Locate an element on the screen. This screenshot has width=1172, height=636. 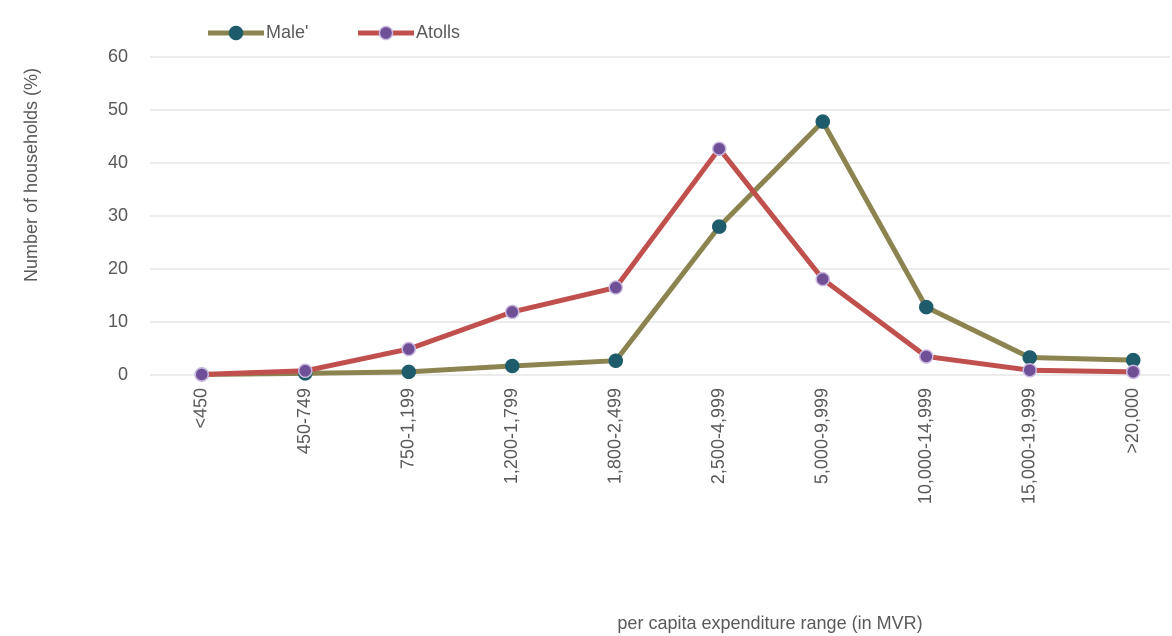
x-tick-label: >20,000 is located at coordinates (1132, 421).